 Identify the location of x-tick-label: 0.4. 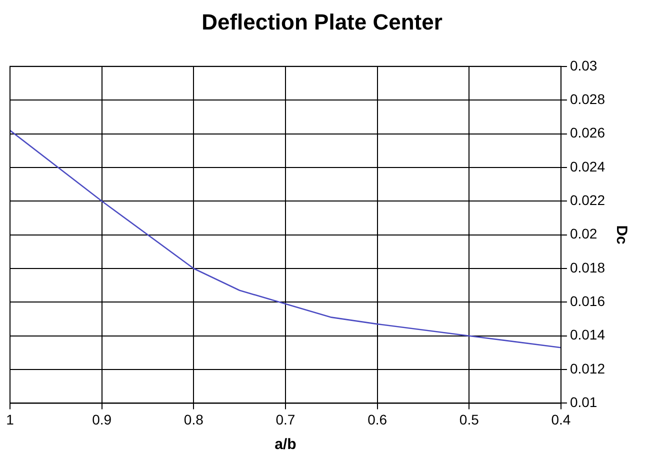
(561, 419).